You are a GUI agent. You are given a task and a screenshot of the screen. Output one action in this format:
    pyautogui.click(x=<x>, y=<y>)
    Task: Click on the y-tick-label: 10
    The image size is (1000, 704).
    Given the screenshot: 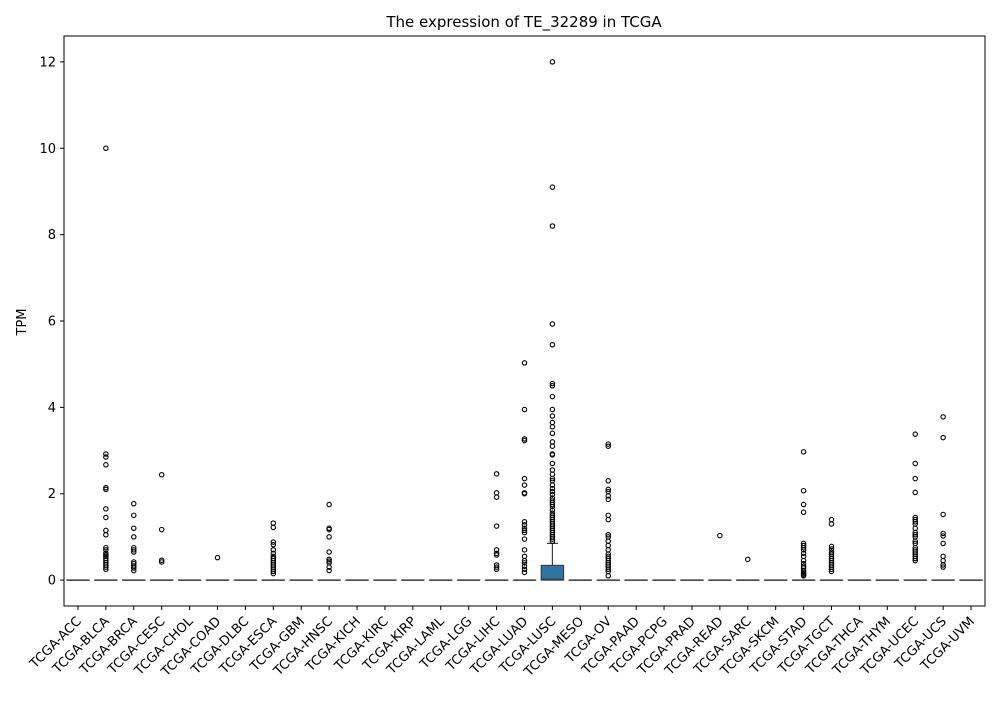 What is the action you would take?
    pyautogui.click(x=47, y=149)
    